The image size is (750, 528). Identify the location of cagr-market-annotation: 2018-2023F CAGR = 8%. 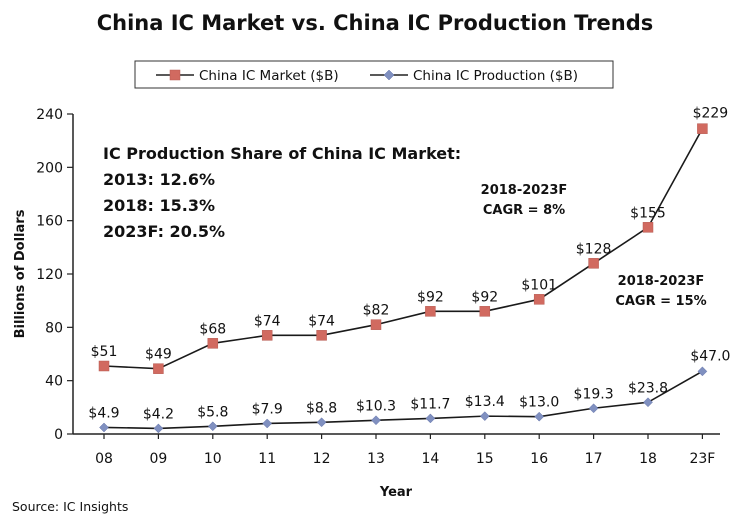
(524, 200).